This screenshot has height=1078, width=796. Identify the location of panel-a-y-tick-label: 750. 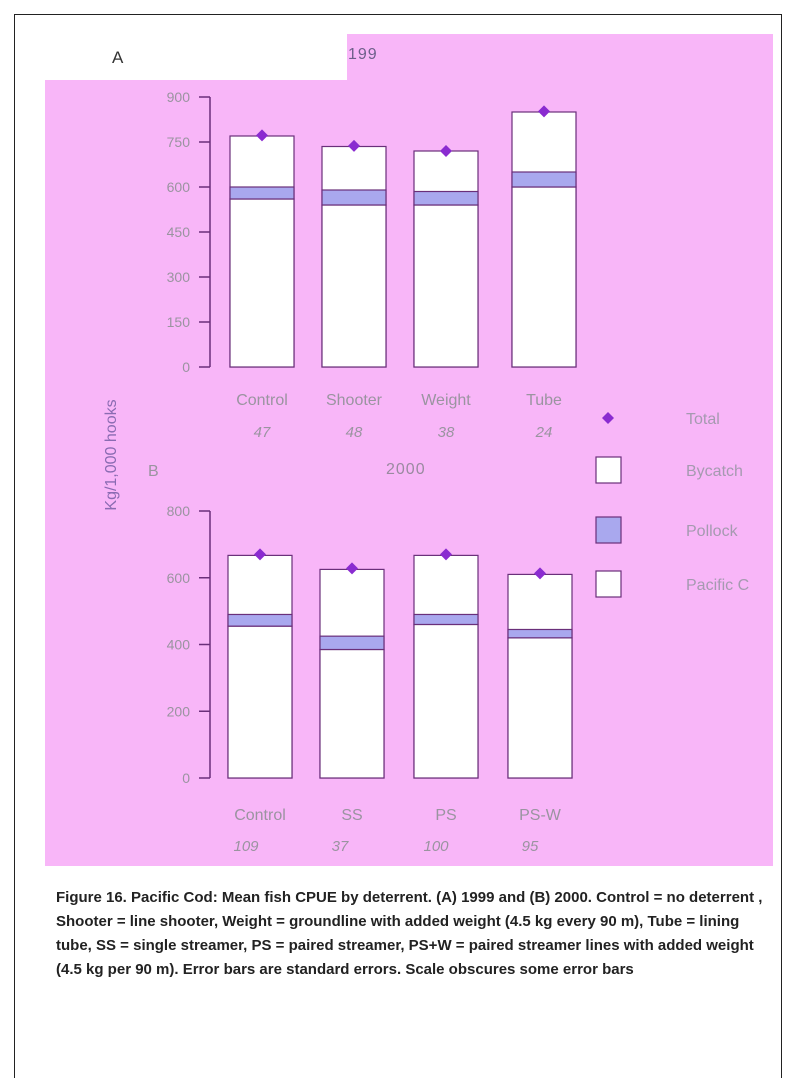
(179, 142).